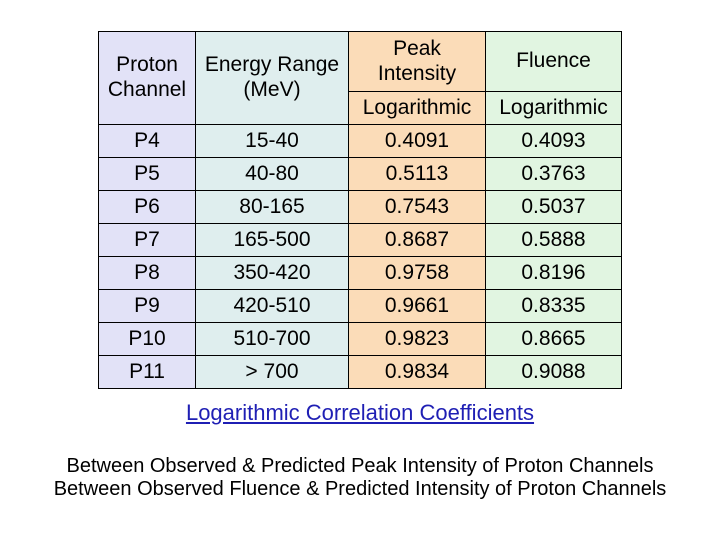  Describe the element at coordinates (553, 174) in the screenshot. I see `cell-fluence: 0.3763` at that location.